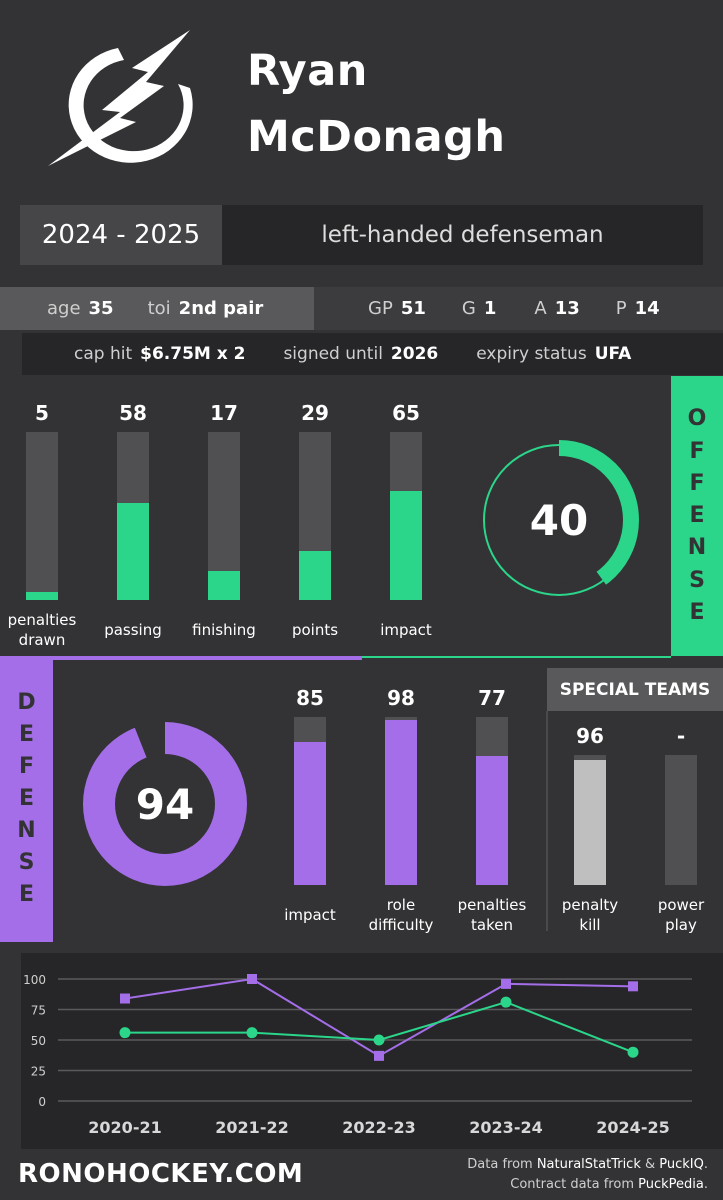  Describe the element at coordinates (193, 354) in the screenshot. I see `cap-hit-value: $6.75M x 2` at that location.